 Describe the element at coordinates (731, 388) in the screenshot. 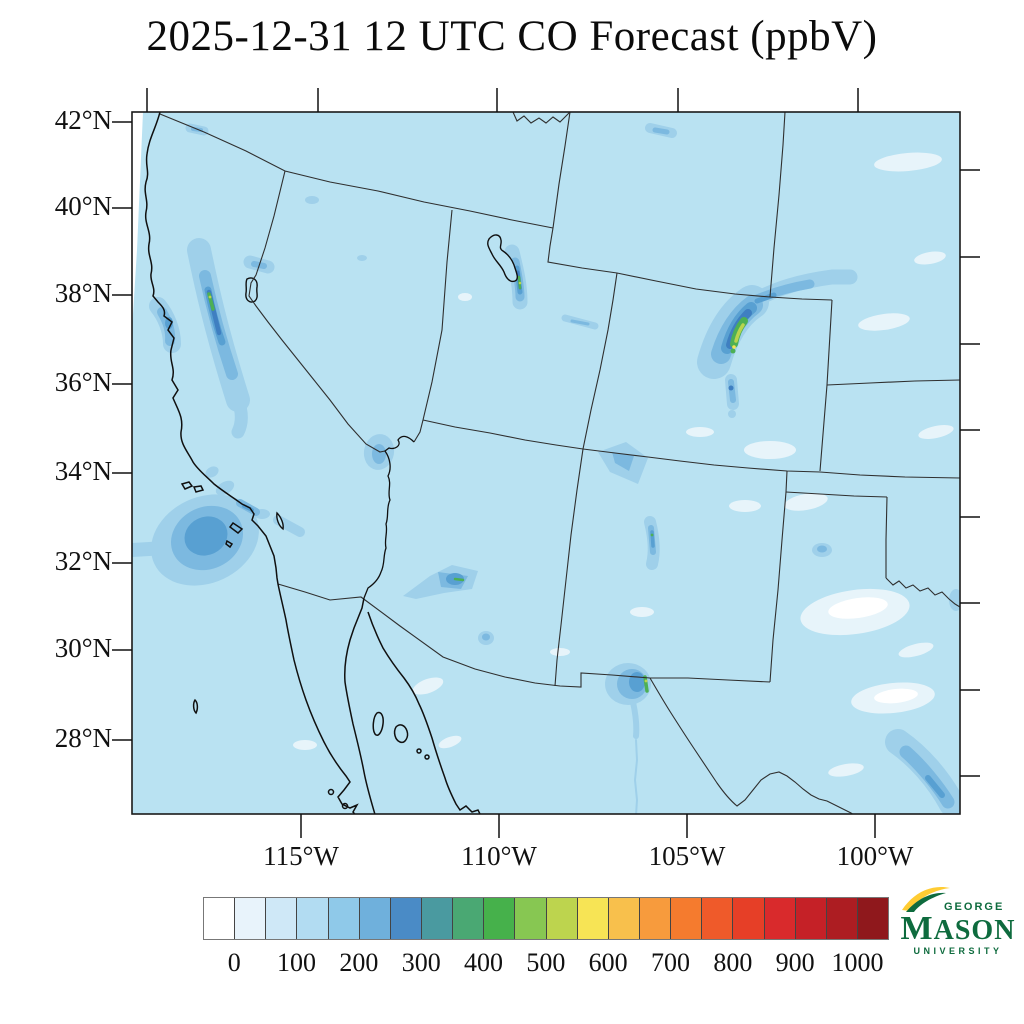

I see `co-plume-level4-dots` at that location.